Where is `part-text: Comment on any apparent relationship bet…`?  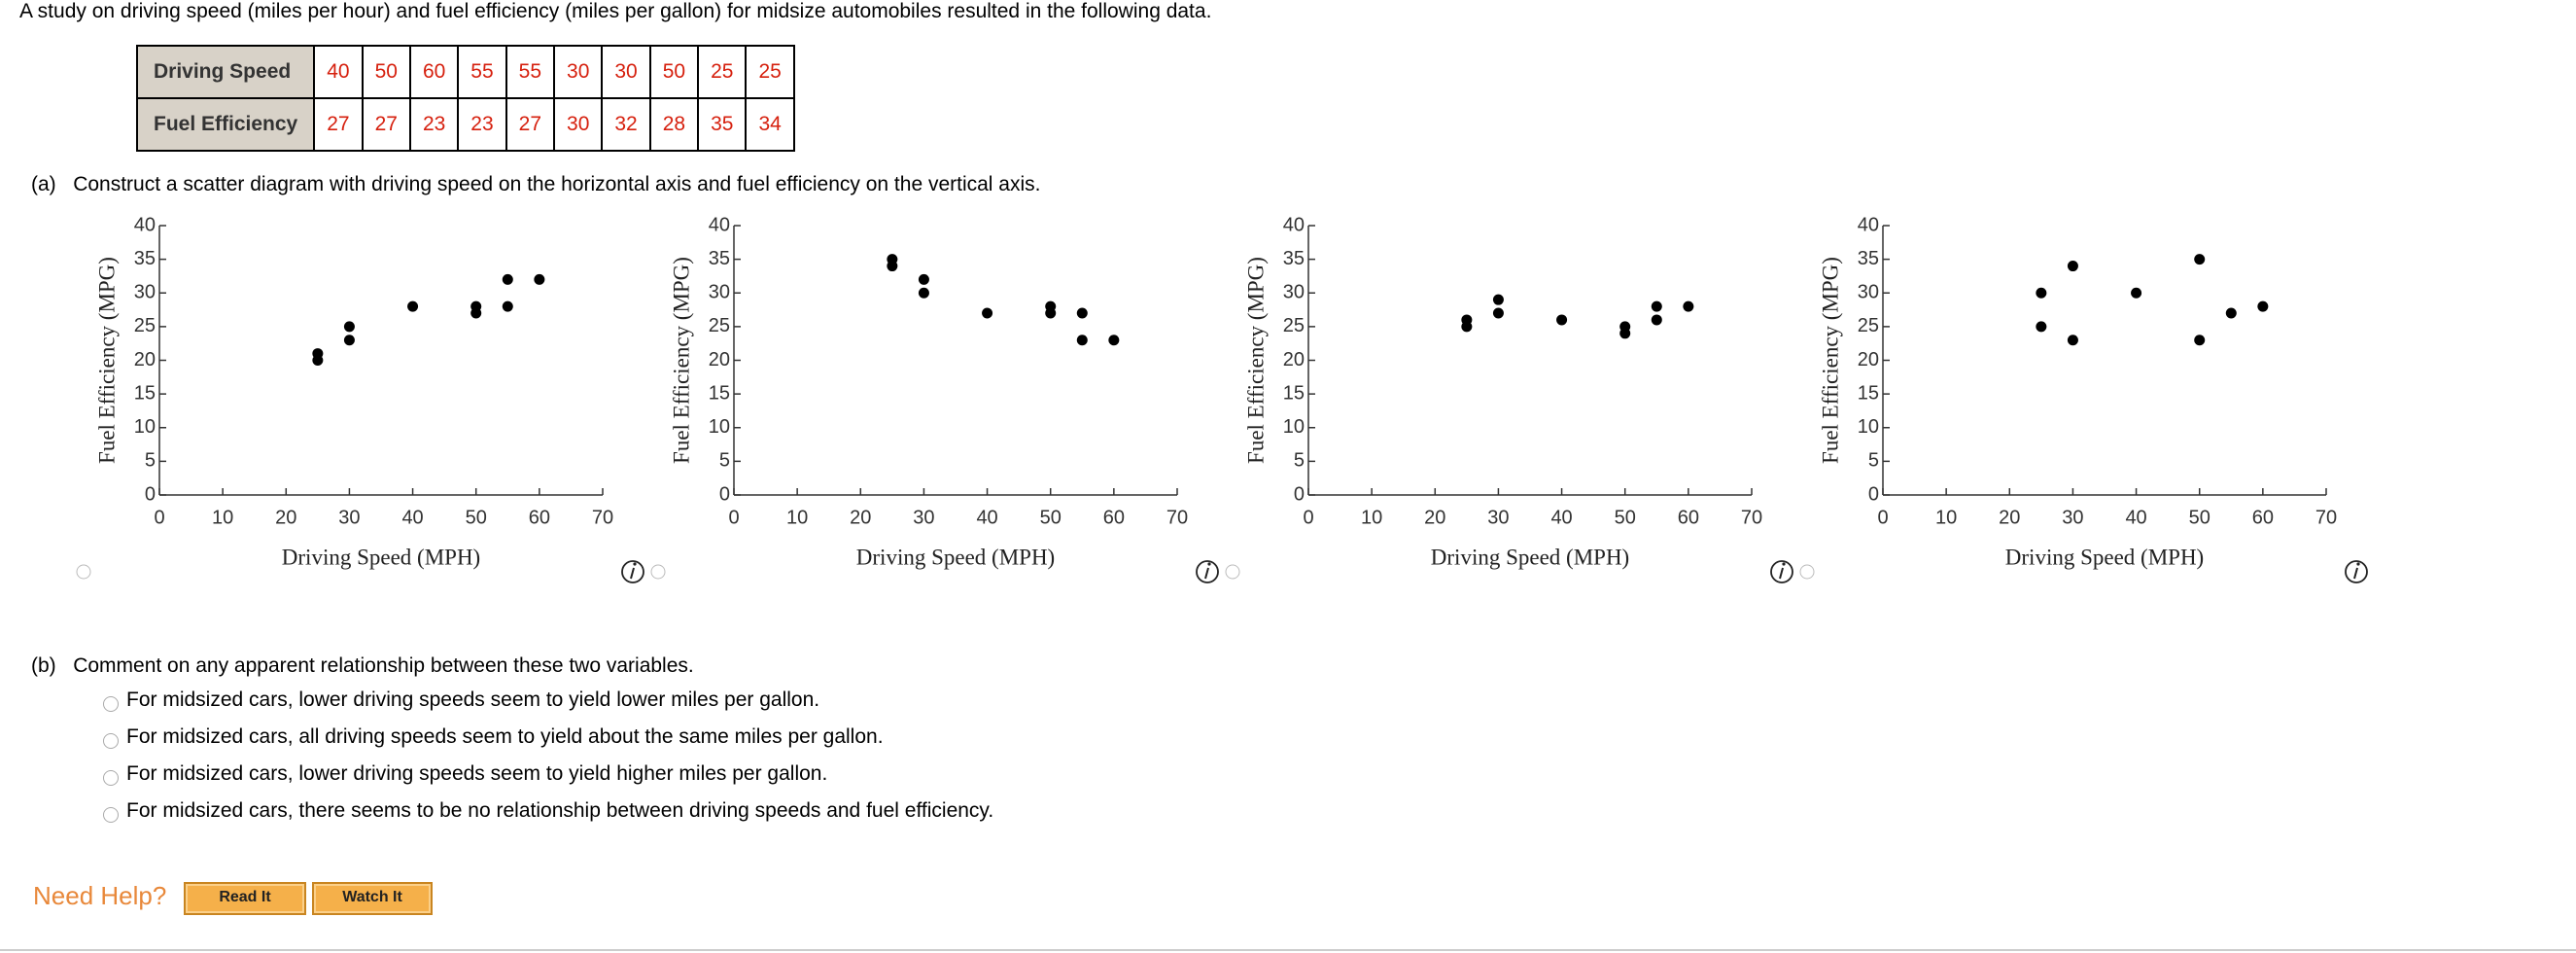 part-text: Comment on any apparent relationship bet… is located at coordinates (383, 665).